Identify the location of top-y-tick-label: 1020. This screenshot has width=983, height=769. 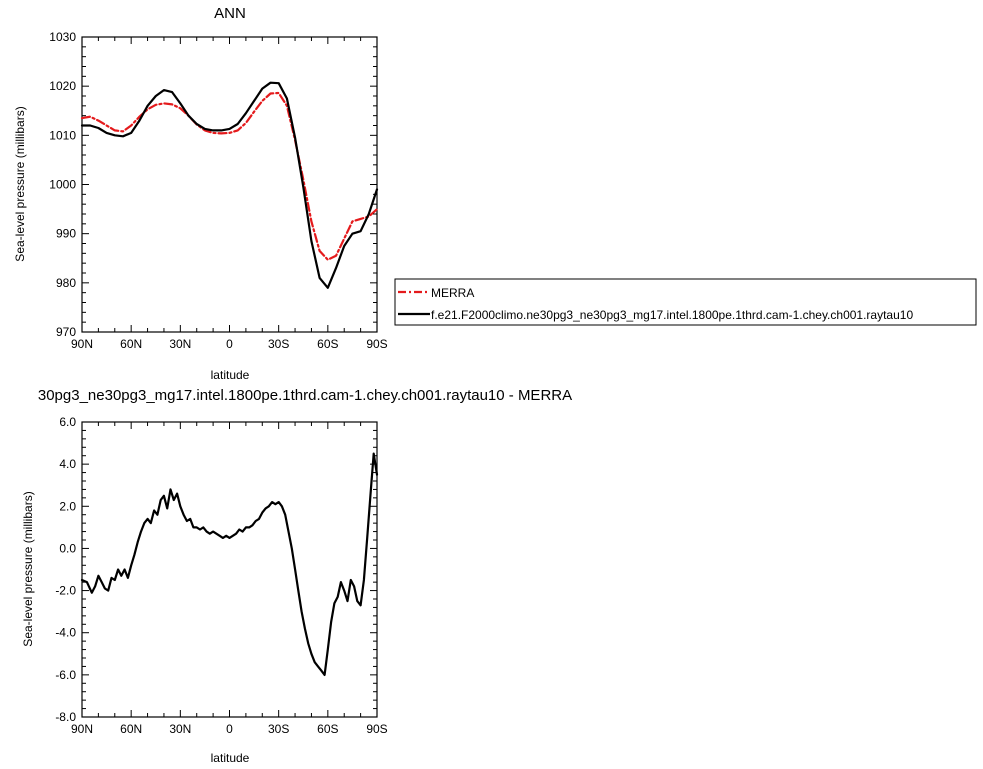
(62, 86).